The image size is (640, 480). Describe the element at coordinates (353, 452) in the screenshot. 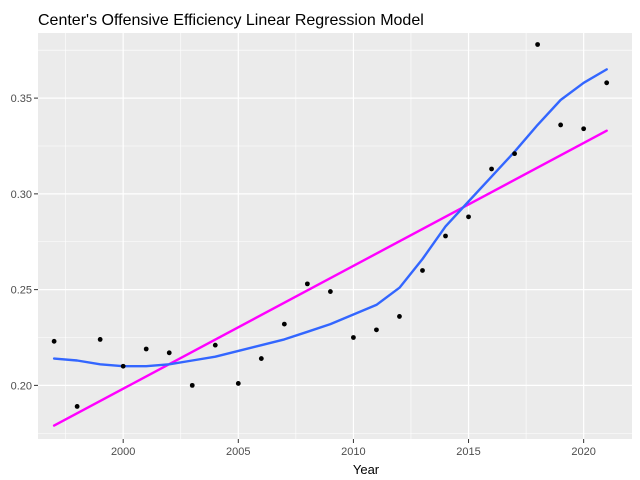

I see `x-tick-label: 2010` at that location.